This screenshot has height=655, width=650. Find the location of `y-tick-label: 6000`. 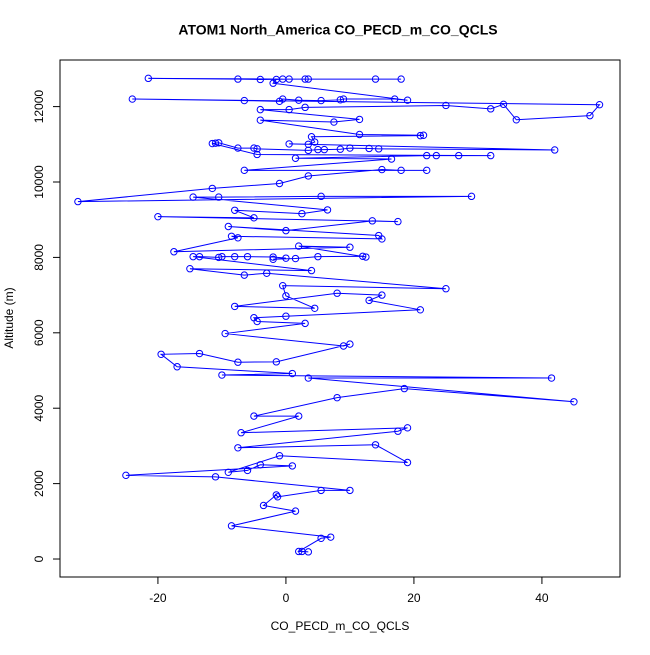

y-tick-label: 6000 is located at coordinates (39, 332).